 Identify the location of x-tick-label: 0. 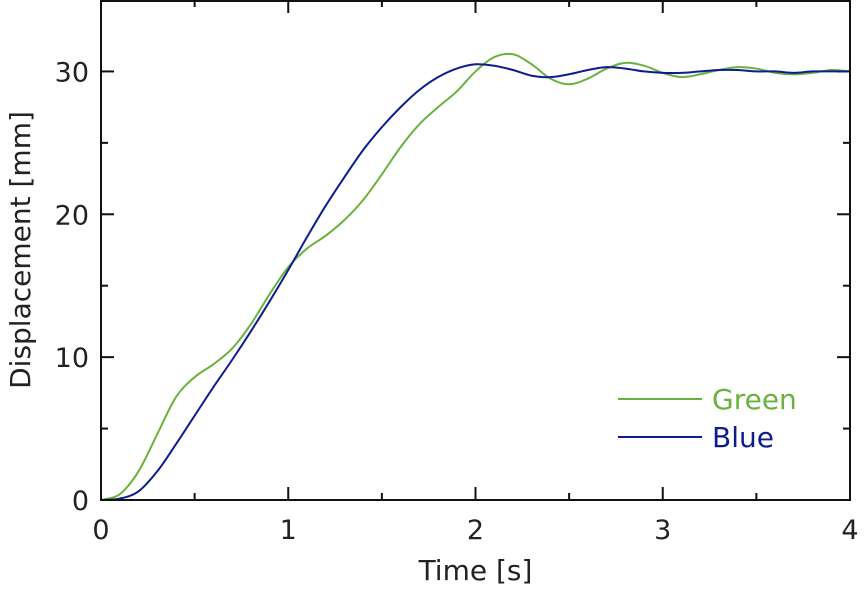
(100, 530).